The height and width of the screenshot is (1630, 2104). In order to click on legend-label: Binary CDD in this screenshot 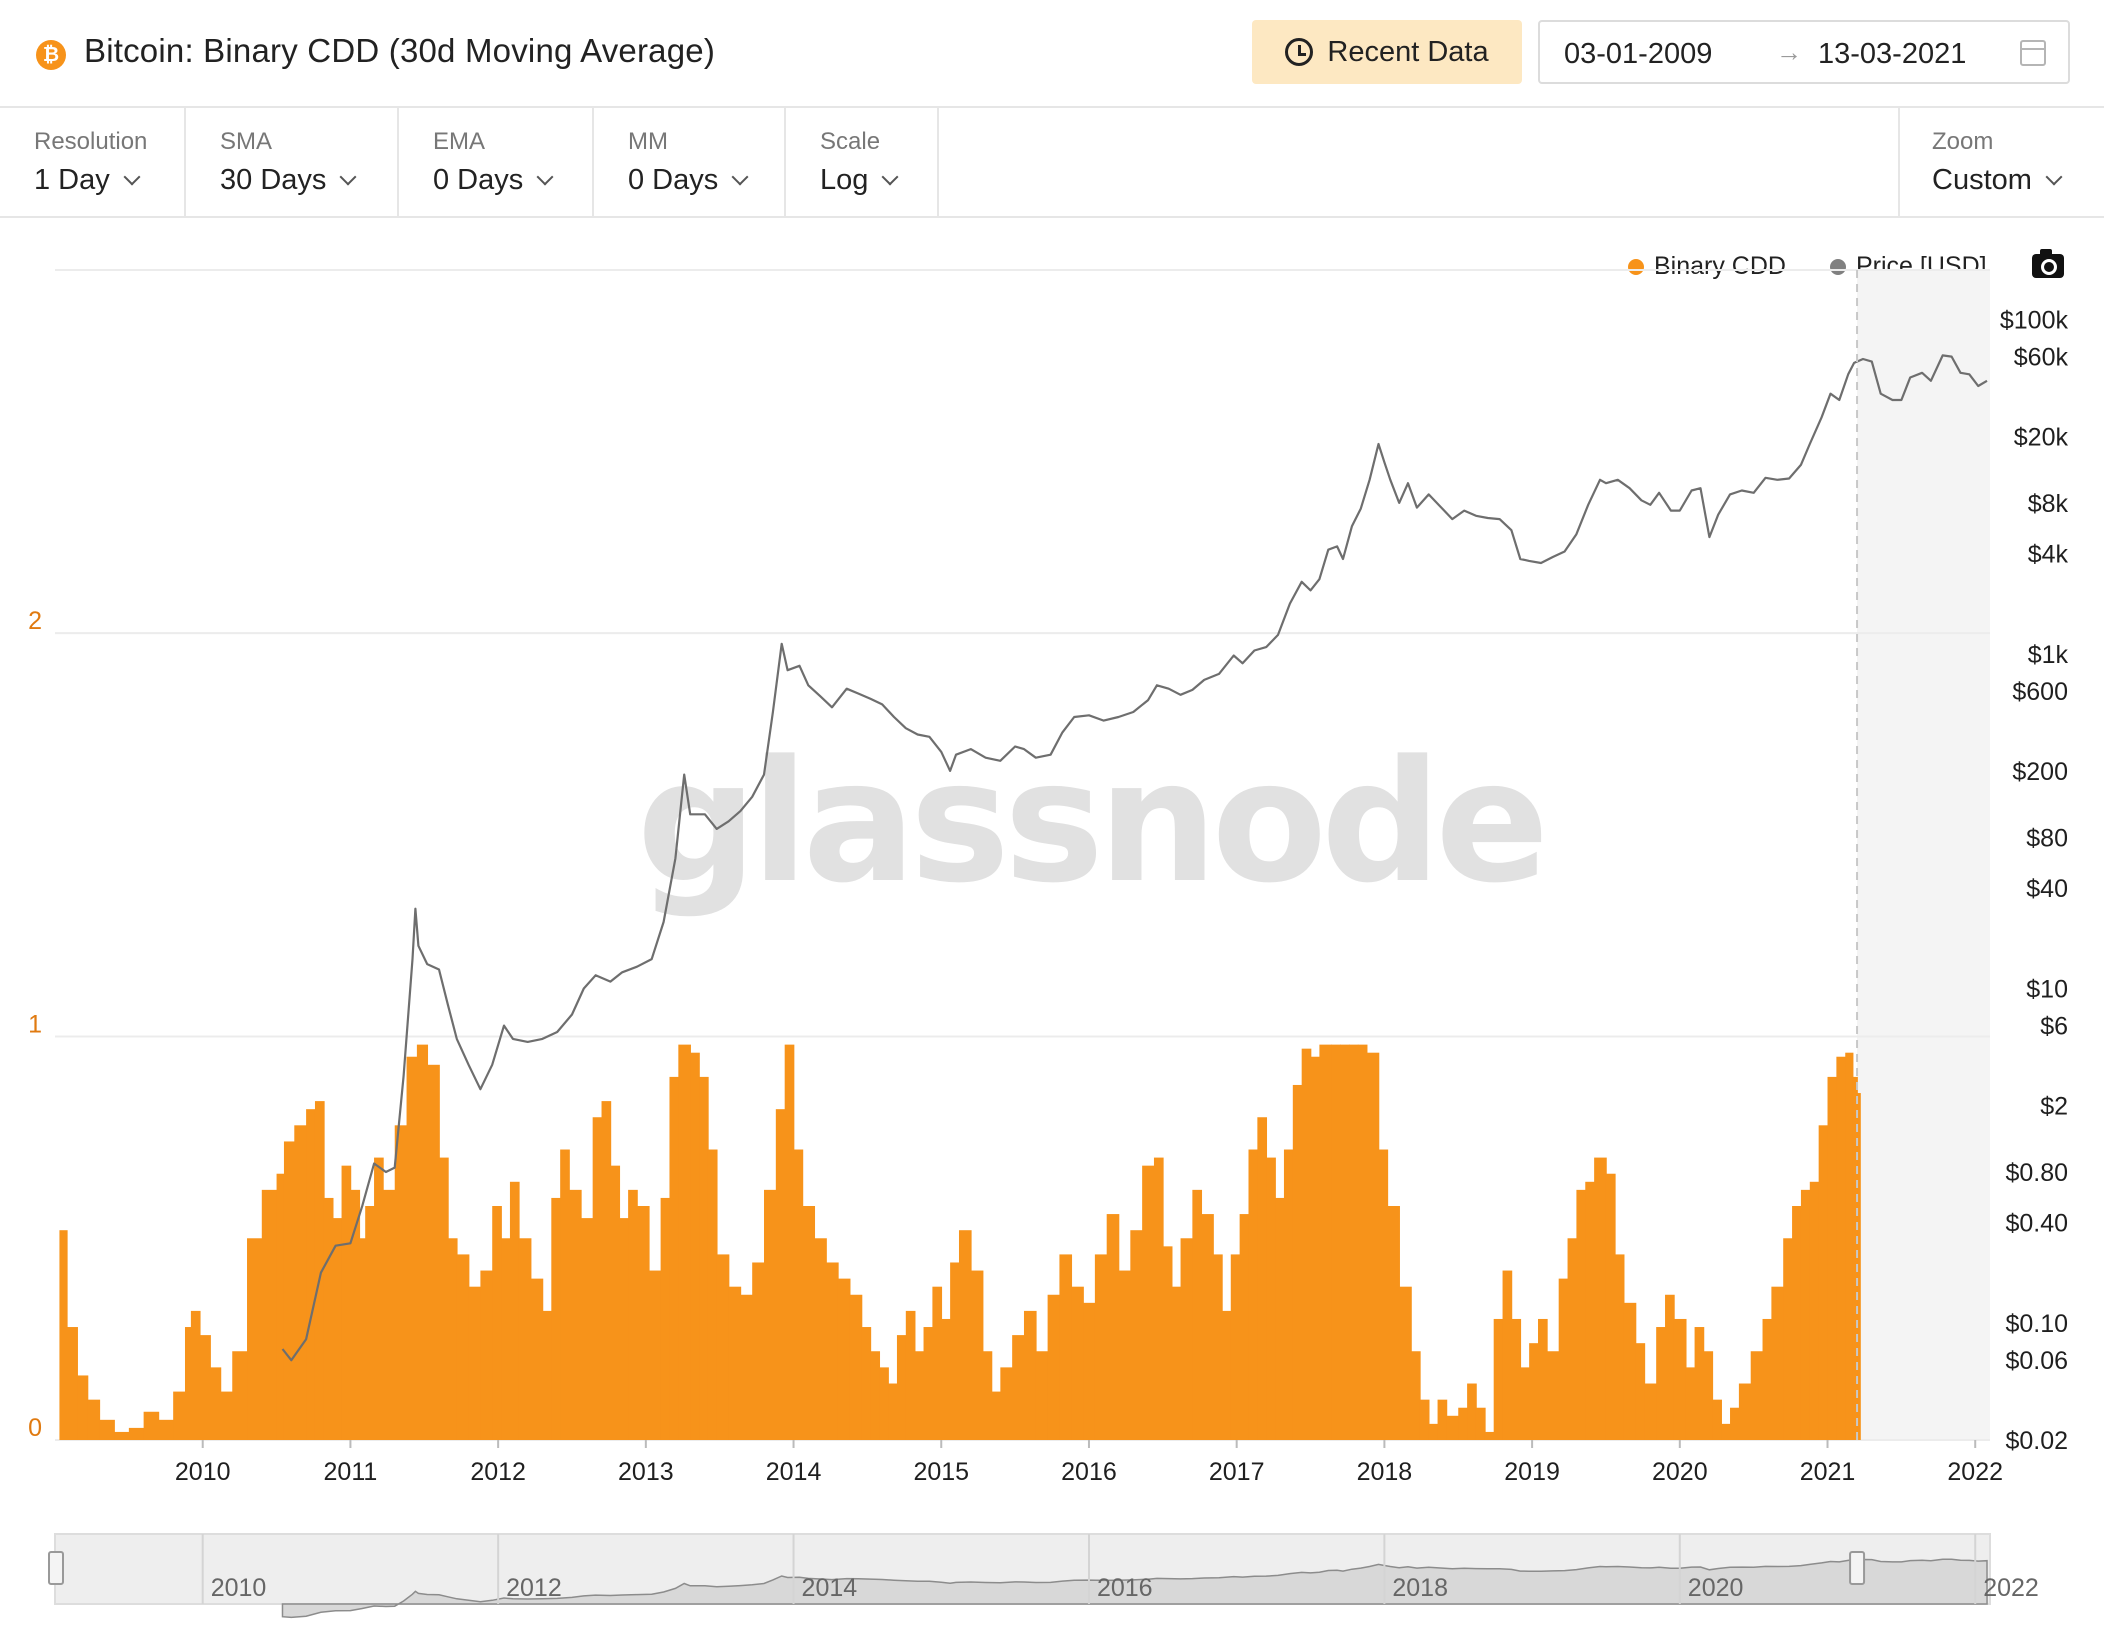, I will do `click(1720, 266)`.